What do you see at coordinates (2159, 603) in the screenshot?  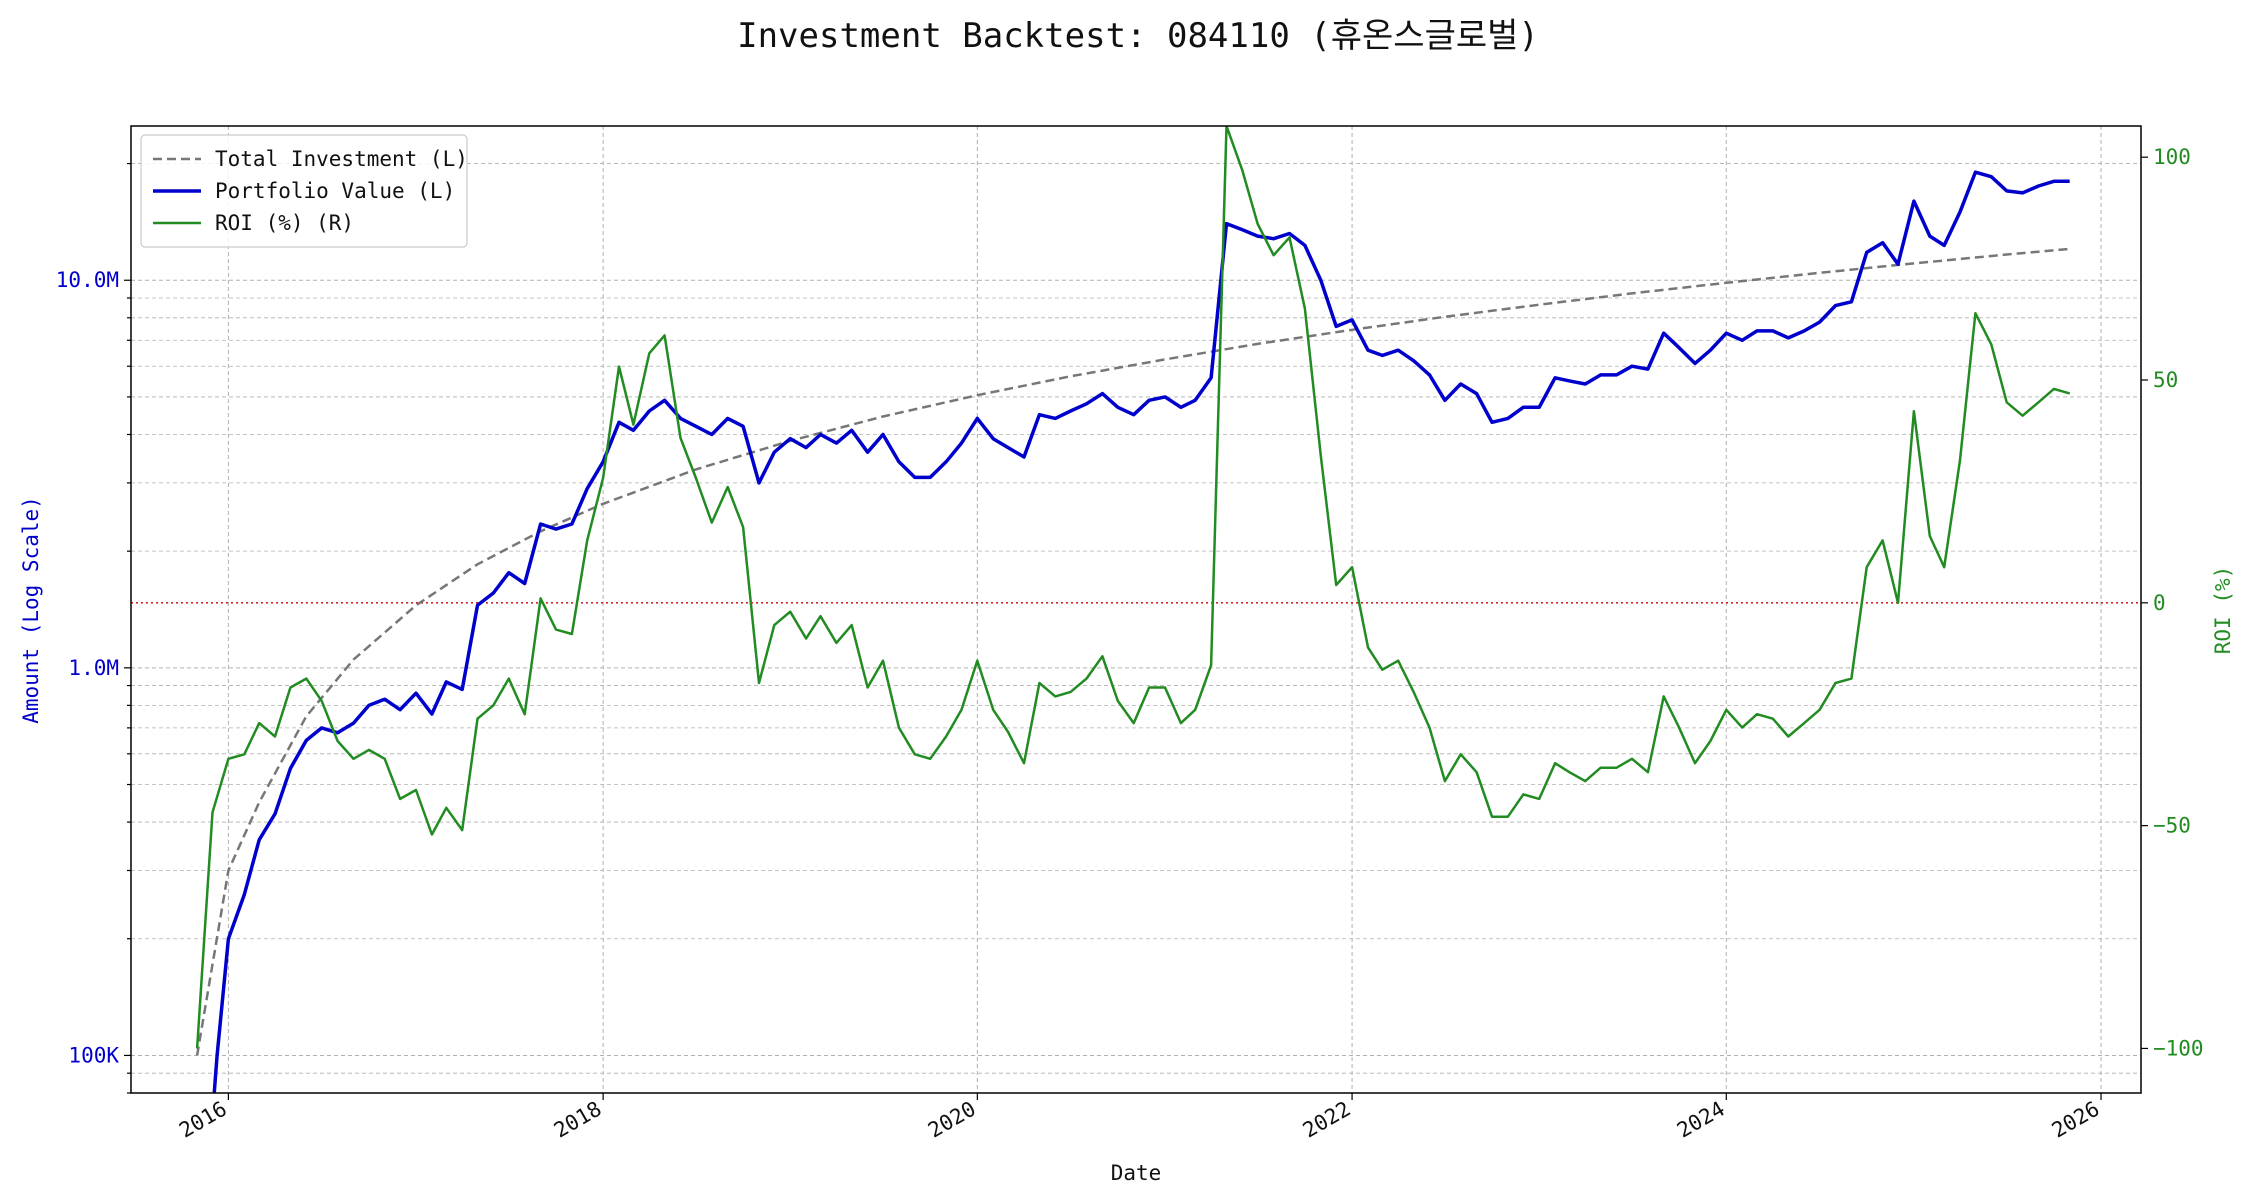 I see `right-tick-label: 0` at bounding box center [2159, 603].